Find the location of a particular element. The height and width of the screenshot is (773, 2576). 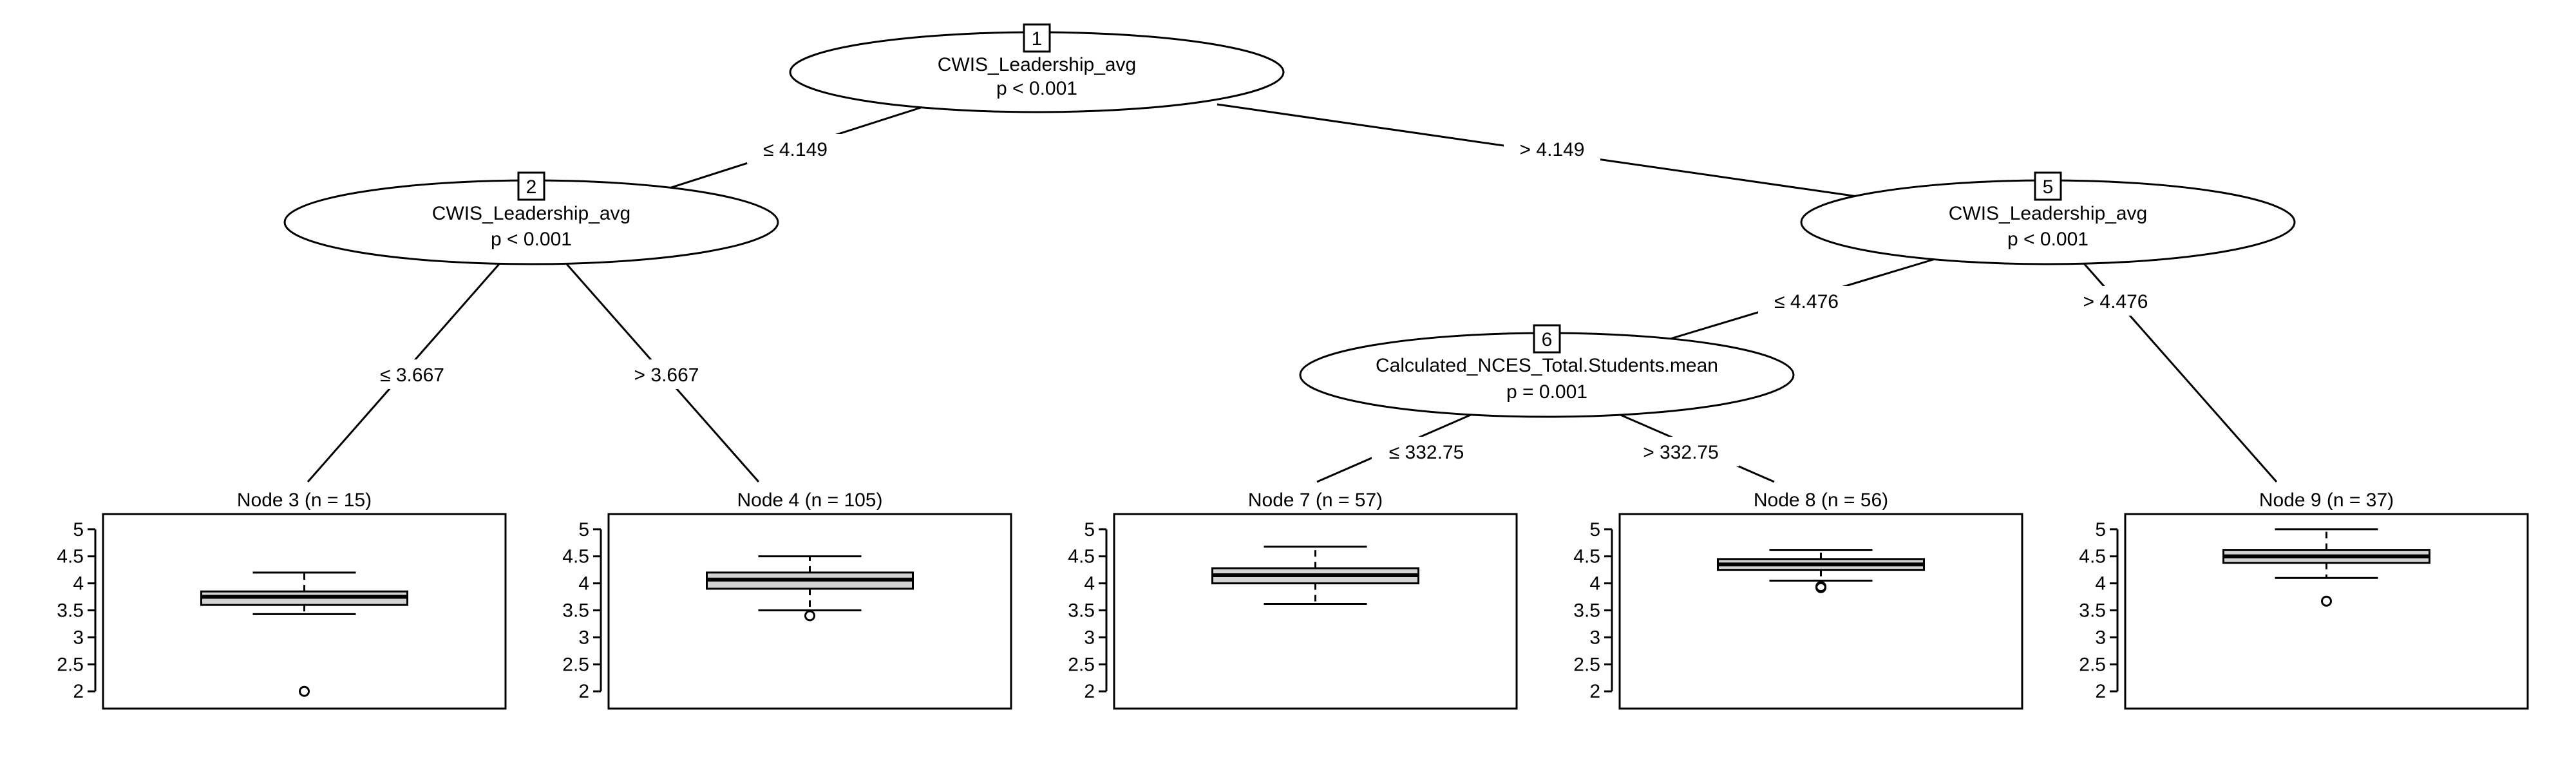

boxplot-panel-node-8: Node 8 (n = 56) 5 4.5 4 3.5 3 2.5 2 is located at coordinates (1798, 600).